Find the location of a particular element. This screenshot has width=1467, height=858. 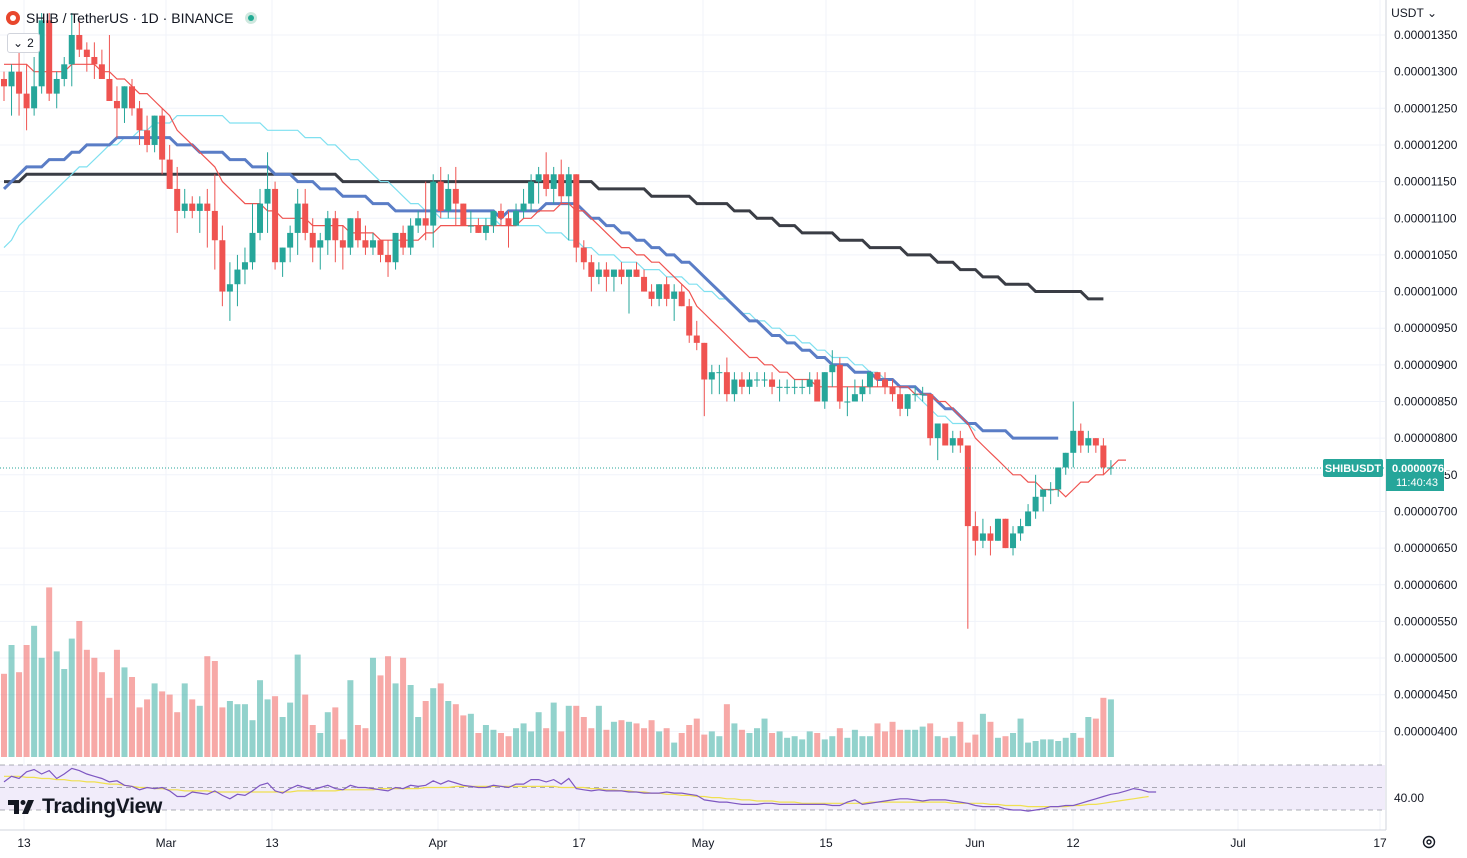

tradingview-logo: TradingView is located at coordinates (85, 807).